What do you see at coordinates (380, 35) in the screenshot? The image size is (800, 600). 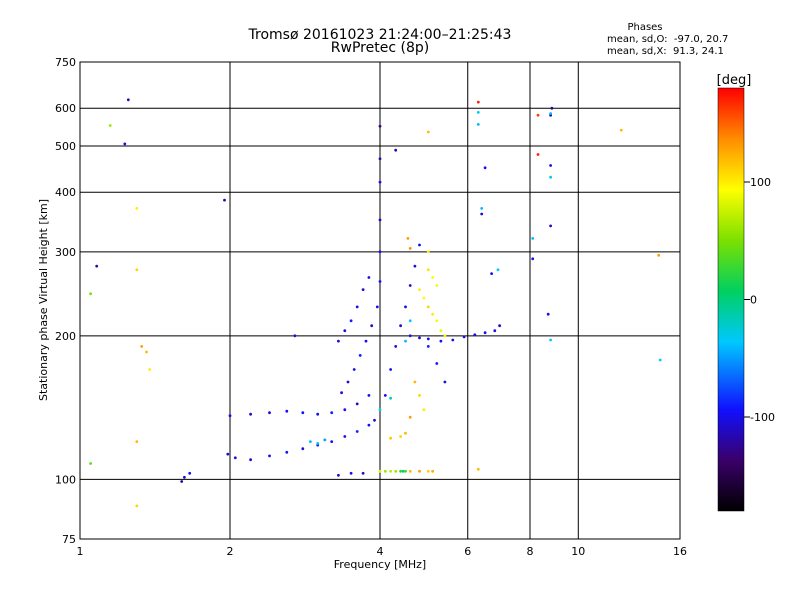 I see `chart-title: Tromsø 20161023 21:24:00–21:25:43` at bounding box center [380, 35].